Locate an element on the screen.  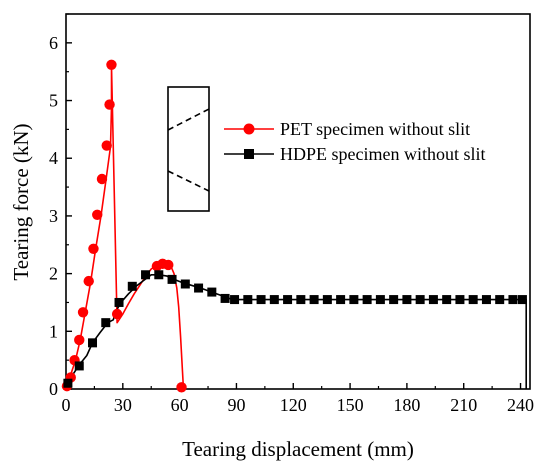
legend-label-pet: PET specimen without slit is located at coordinates (375, 129).